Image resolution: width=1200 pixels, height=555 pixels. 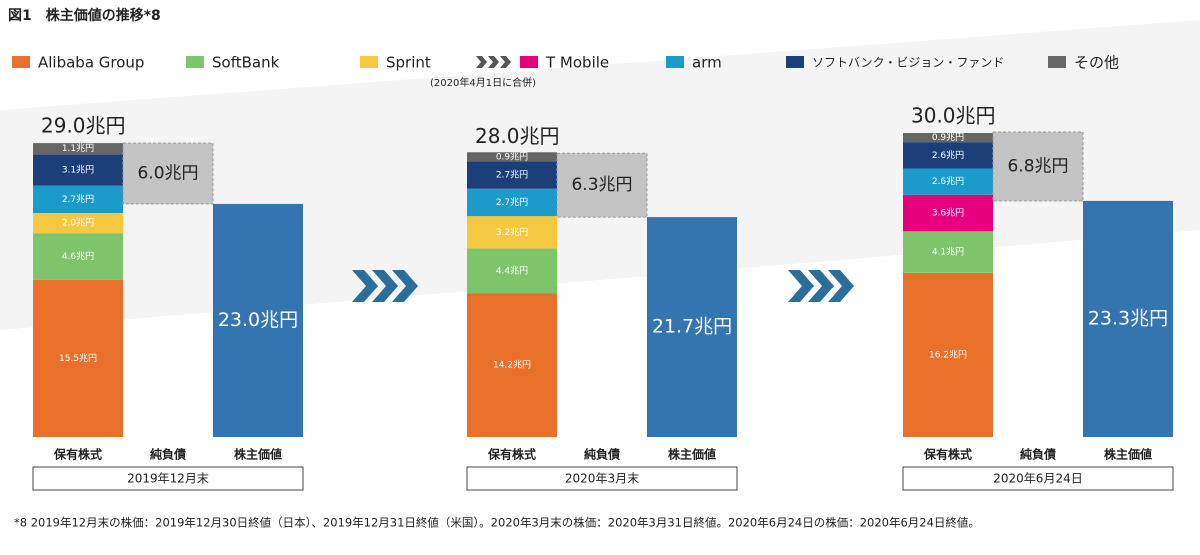 I want to click on segment-label: 4.1兆円, so click(x=948, y=252).